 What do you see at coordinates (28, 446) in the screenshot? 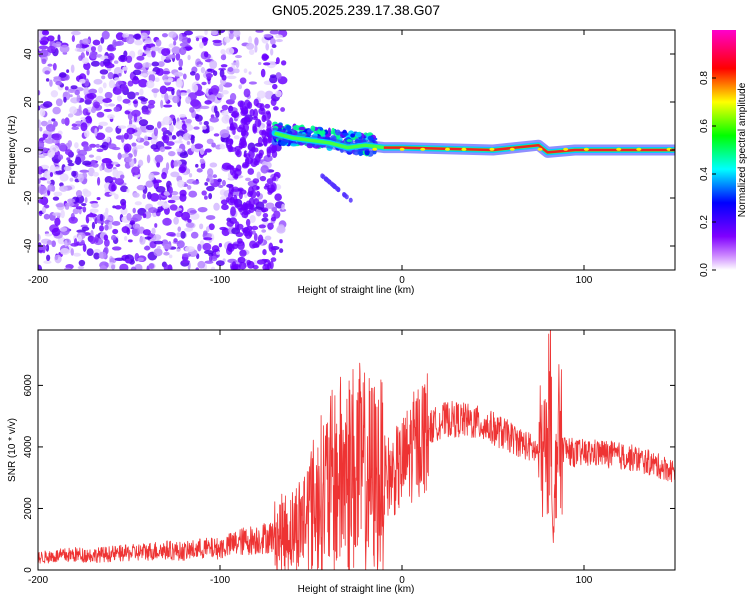
I see `snr-y-tick-label: 4000` at bounding box center [28, 446].